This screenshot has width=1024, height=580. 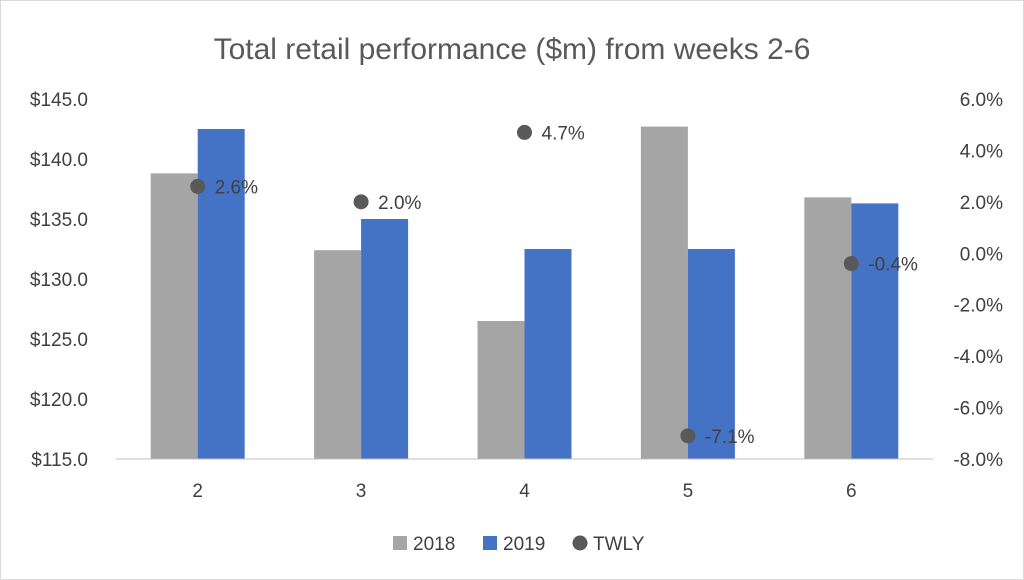 What do you see at coordinates (434, 544) in the screenshot?
I see `legend-label-2018: 2018` at bounding box center [434, 544].